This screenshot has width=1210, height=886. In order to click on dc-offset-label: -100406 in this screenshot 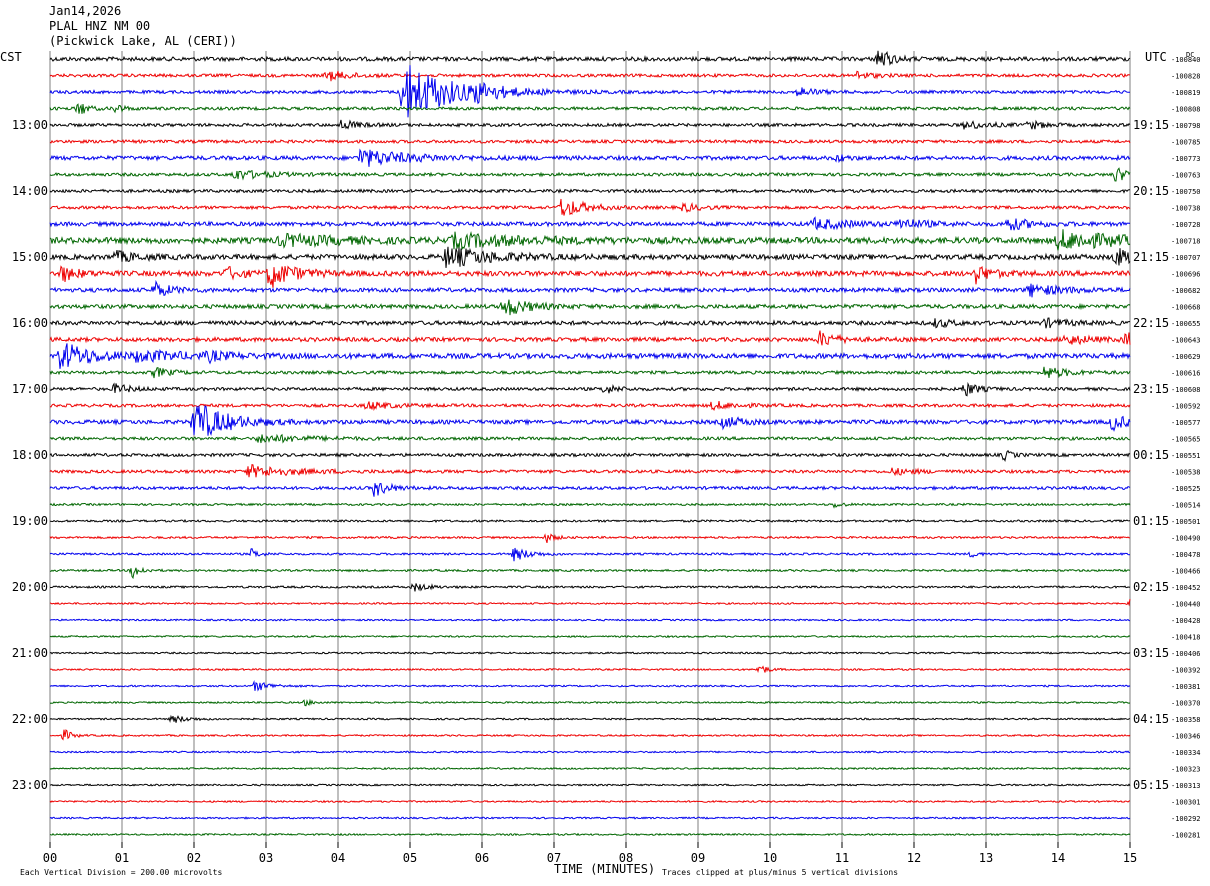, I will do `click(1186, 654)`.